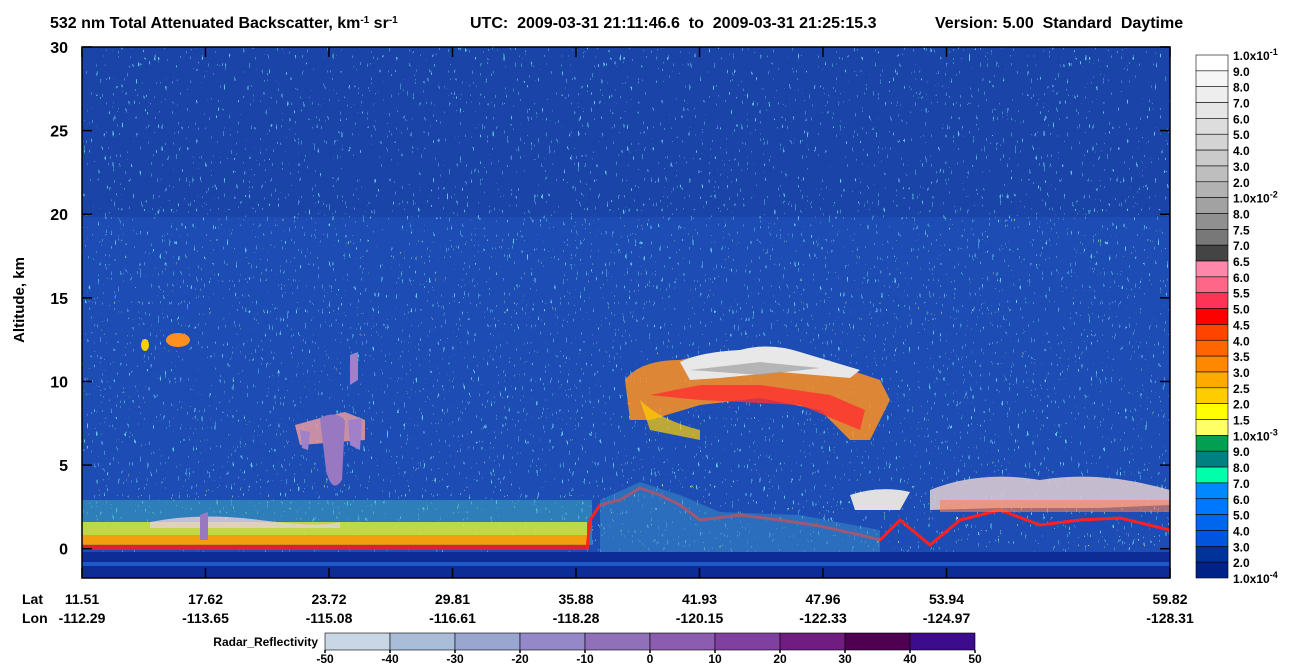 This screenshot has width=1300, height=667. Describe the element at coordinates (329, 618) in the screenshot. I see `lon-tick-label: -115.08` at that location.